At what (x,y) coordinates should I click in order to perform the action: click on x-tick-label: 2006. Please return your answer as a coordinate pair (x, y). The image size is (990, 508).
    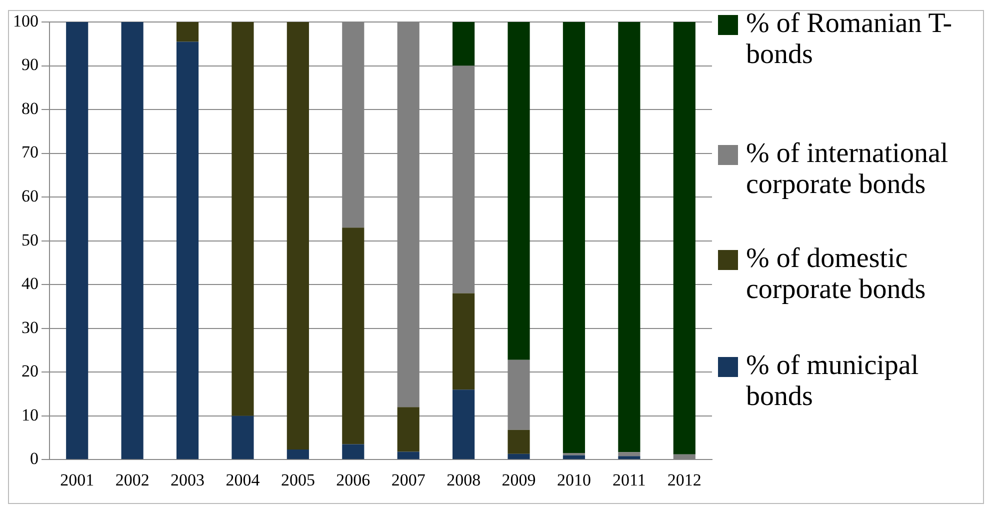
    Looking at the image, I should click on (353, 480).